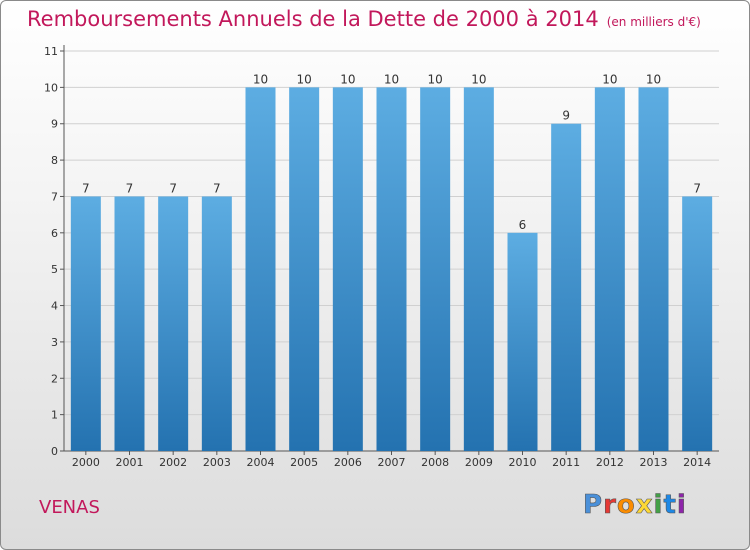 Image resolution: width=750 pixels, height=550 pixels. What do you see at coordinates (566, 462) in the screenshot?
I see `x-tick-label: 2011` at bounding box center [566, 462].